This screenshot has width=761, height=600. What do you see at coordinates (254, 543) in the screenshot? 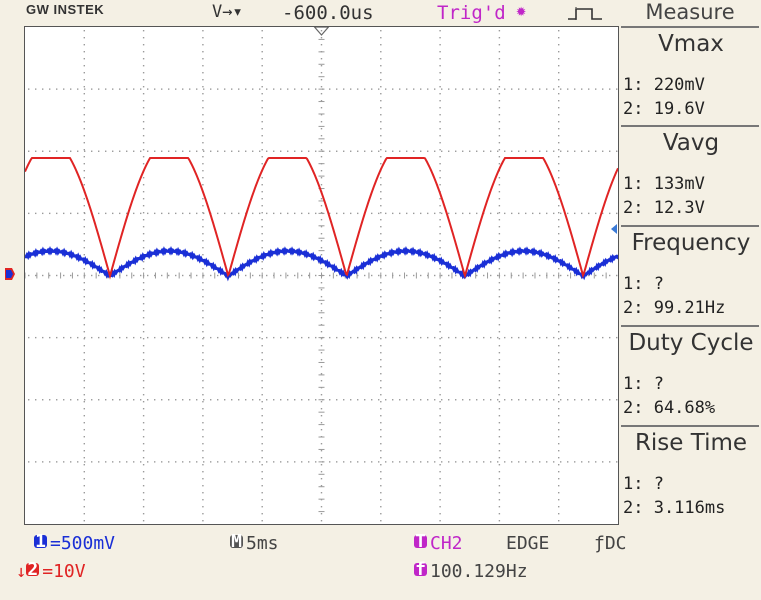
I see `timebase-setting: M 5ms` at bounding box center [254, 543].